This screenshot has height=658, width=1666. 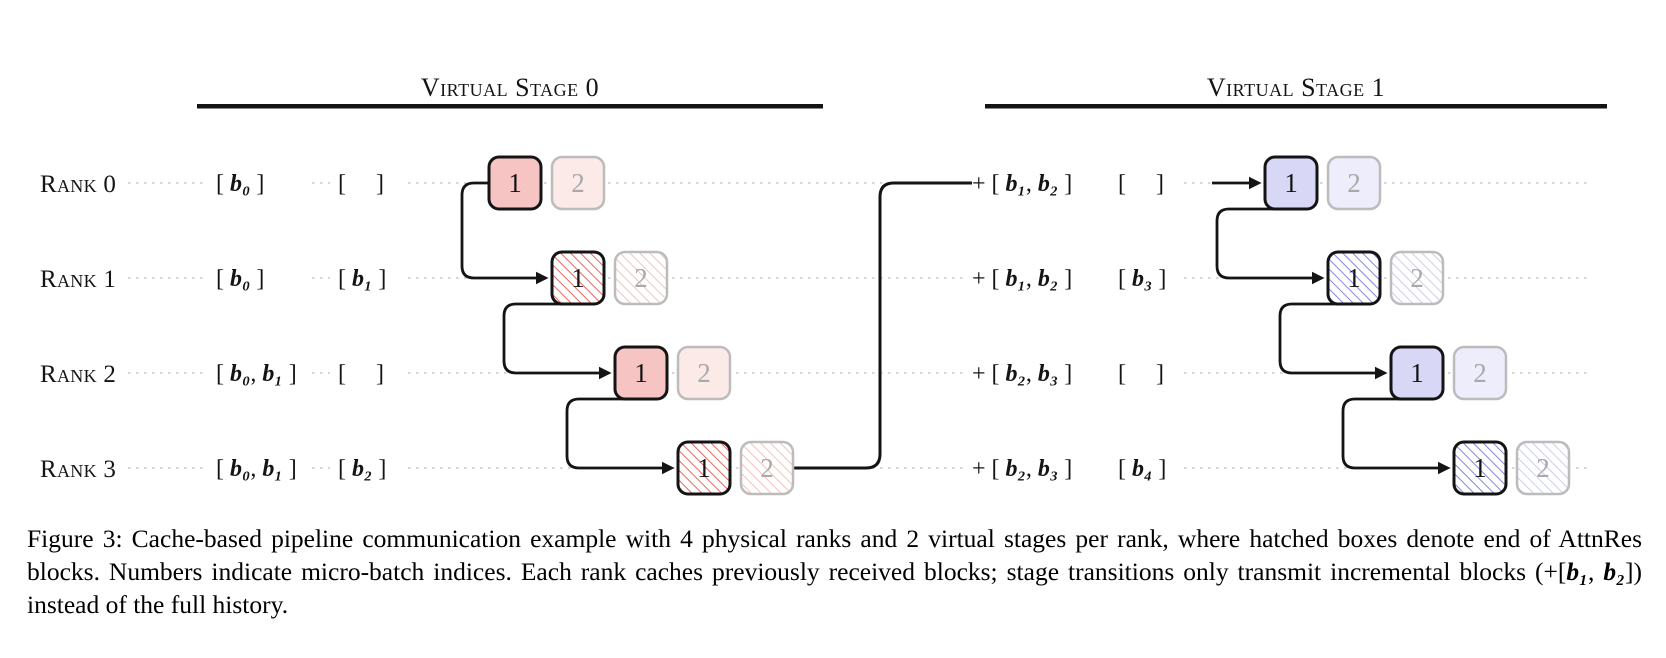 I want to click on rank0-stage0-cache: [ b₀ ], so click(x=240, y=184).